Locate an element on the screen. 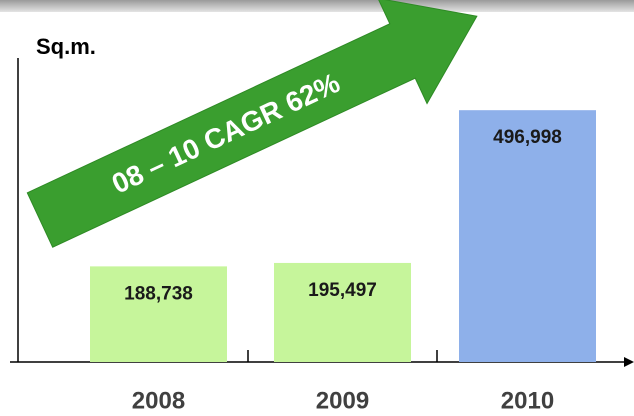 The height and width of the screenshot is (416, 634). x-tick-label: 2008 is located at coordinates (158, 400).